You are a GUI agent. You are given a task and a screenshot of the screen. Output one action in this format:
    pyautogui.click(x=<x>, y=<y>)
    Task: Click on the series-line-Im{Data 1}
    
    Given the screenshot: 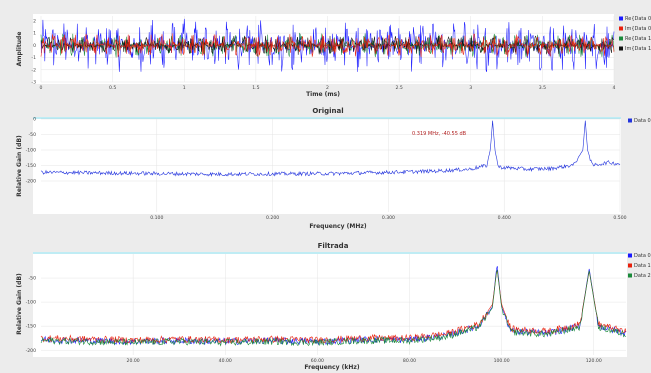 What is the action you would take?
    pyautogui.click(x=327, y=45)
    